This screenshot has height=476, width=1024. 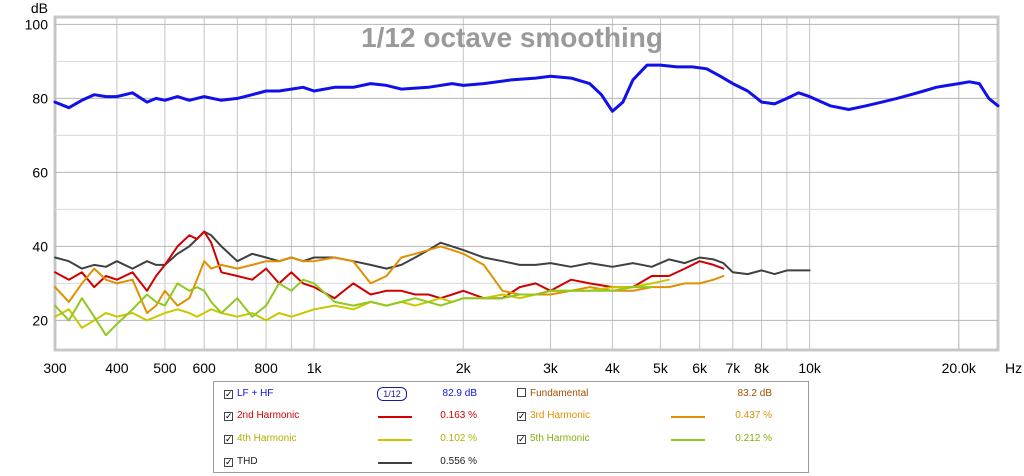 What do you see at coordinates (315, 368) in the screenshot?
I see `x-tick-label: 1k` at bounding box center [315, 368].